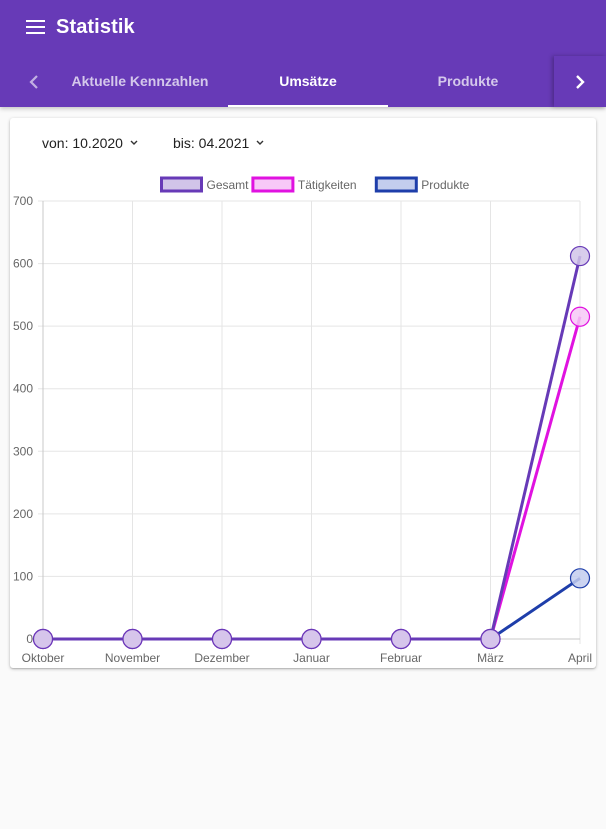  I want to click on to-month-select: bis: 04.2021, so click(218, 143).